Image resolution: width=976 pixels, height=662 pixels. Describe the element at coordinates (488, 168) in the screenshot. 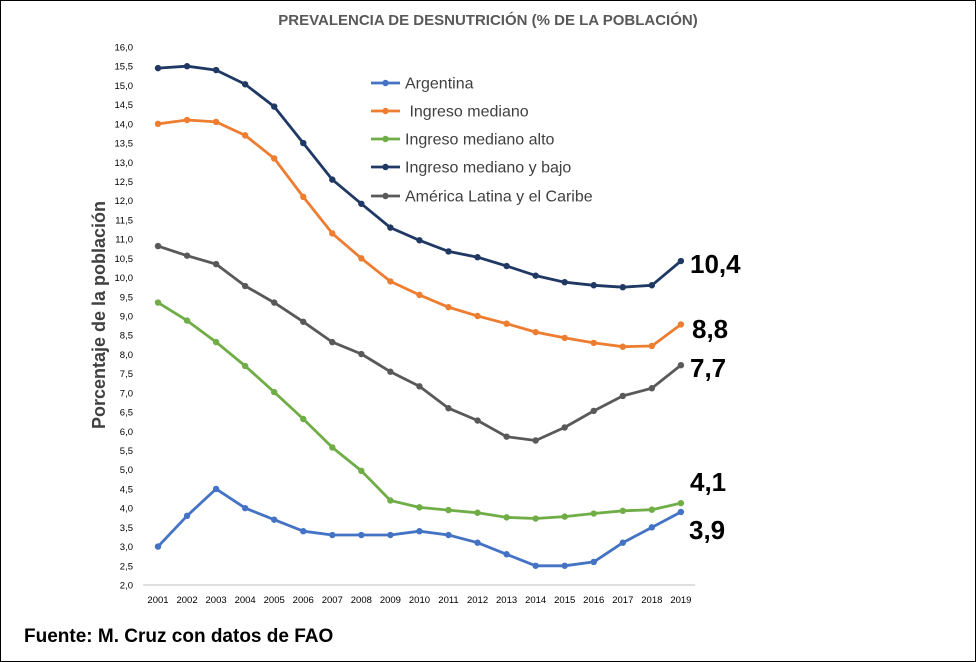

I see `legend-label: Ingreso mediano y bajo` at that location.